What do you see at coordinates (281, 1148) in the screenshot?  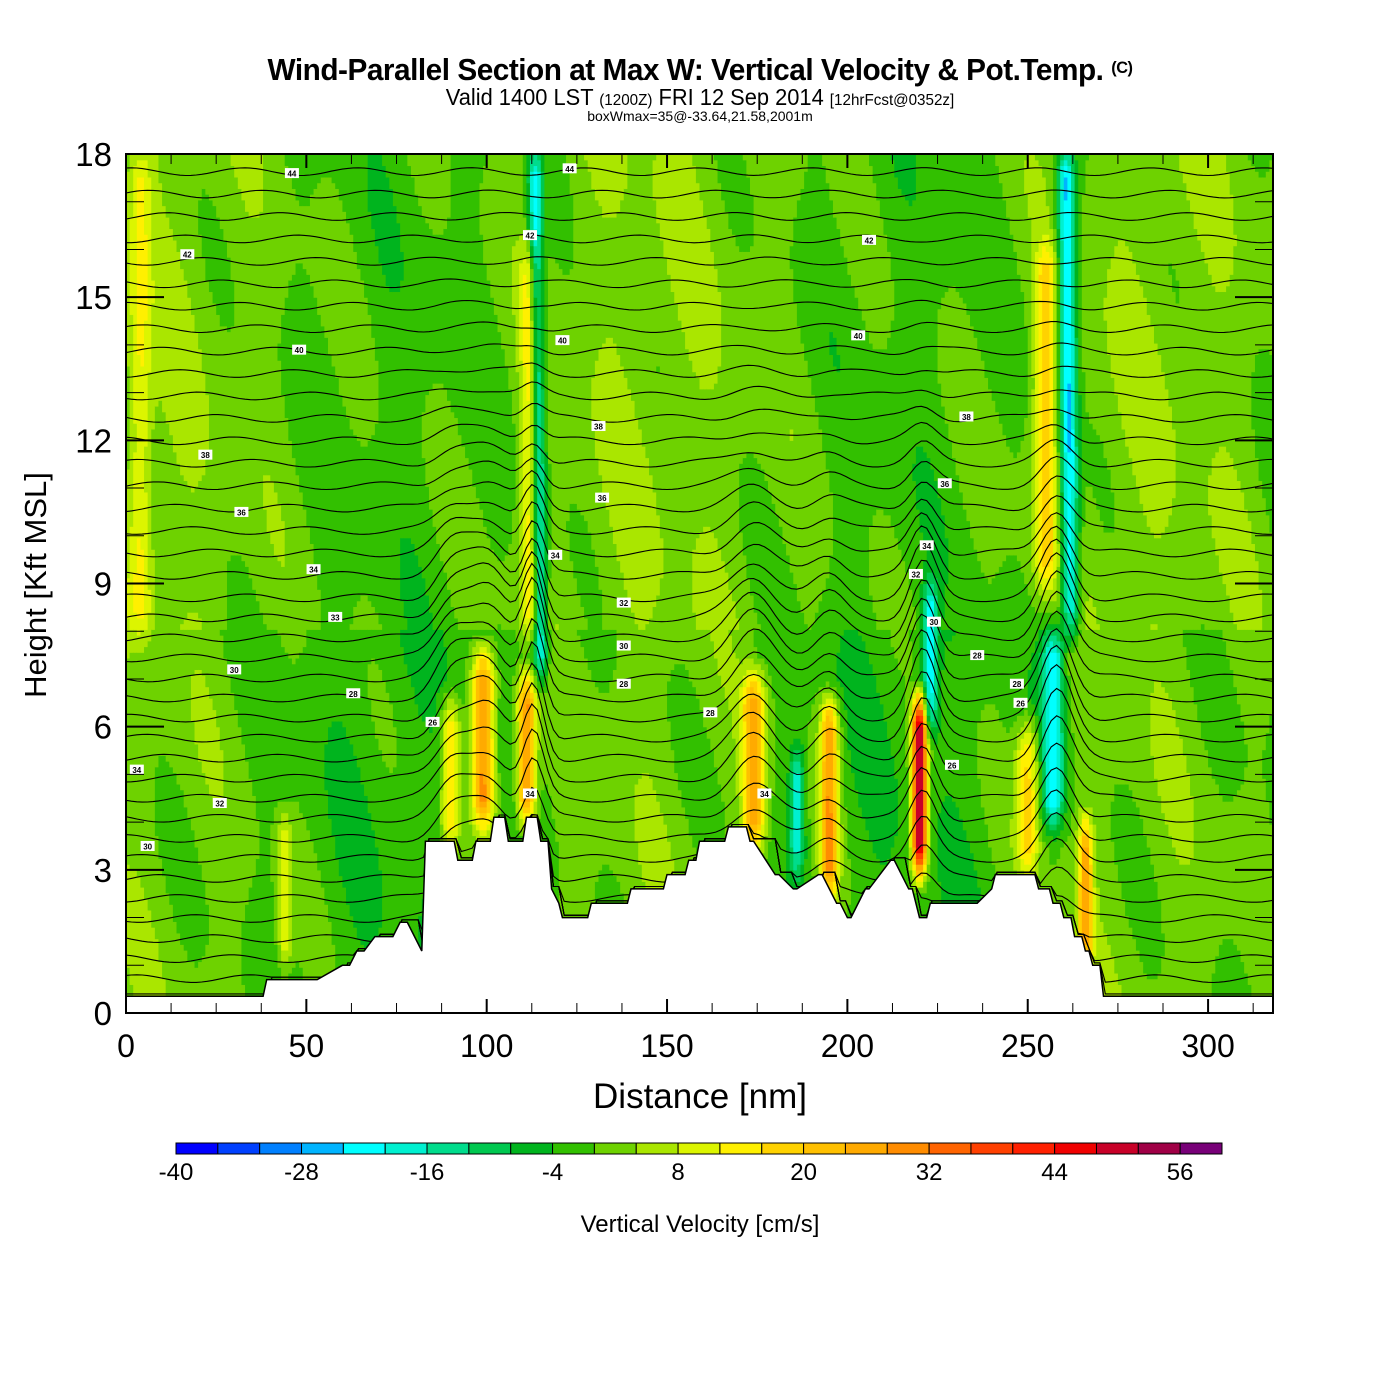 I see `colorbar-swatch` at bounding box center [281, 1148].